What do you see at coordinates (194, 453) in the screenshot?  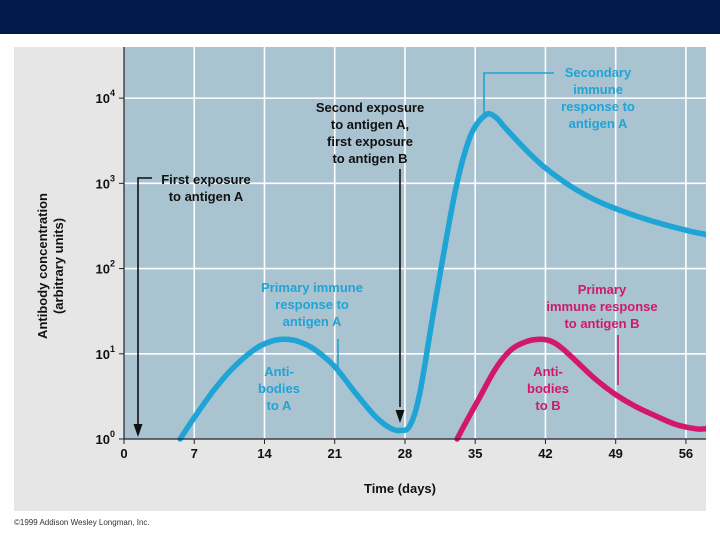 I see `x-tick-label: 7` at bounding box center [194, 453].